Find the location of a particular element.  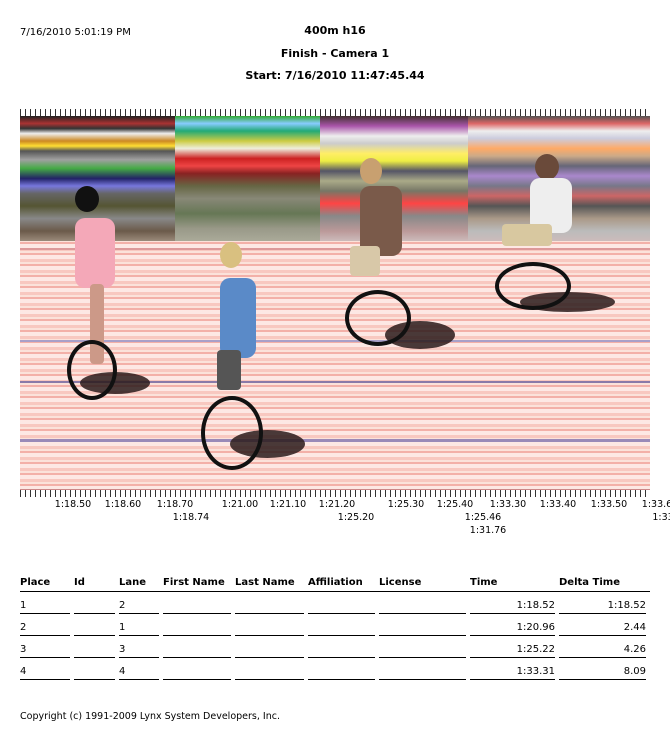

cell-value: 3 is located at coordinates (45, 651).